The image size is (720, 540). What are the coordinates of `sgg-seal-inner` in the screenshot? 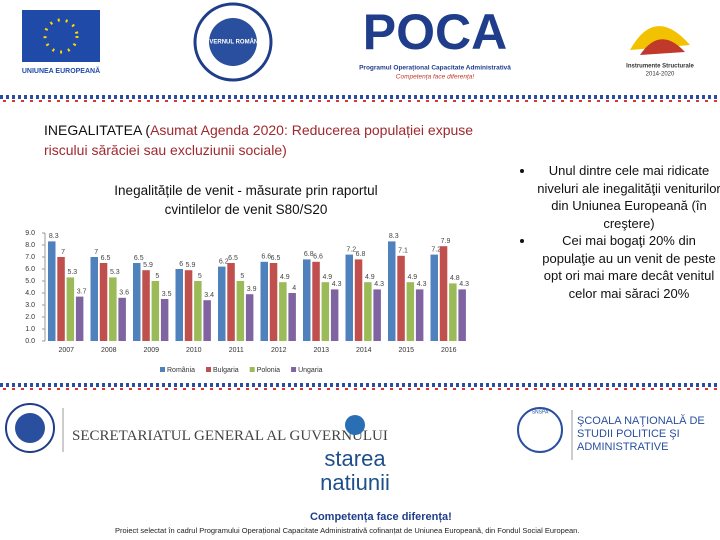 It's located at (30, 428).